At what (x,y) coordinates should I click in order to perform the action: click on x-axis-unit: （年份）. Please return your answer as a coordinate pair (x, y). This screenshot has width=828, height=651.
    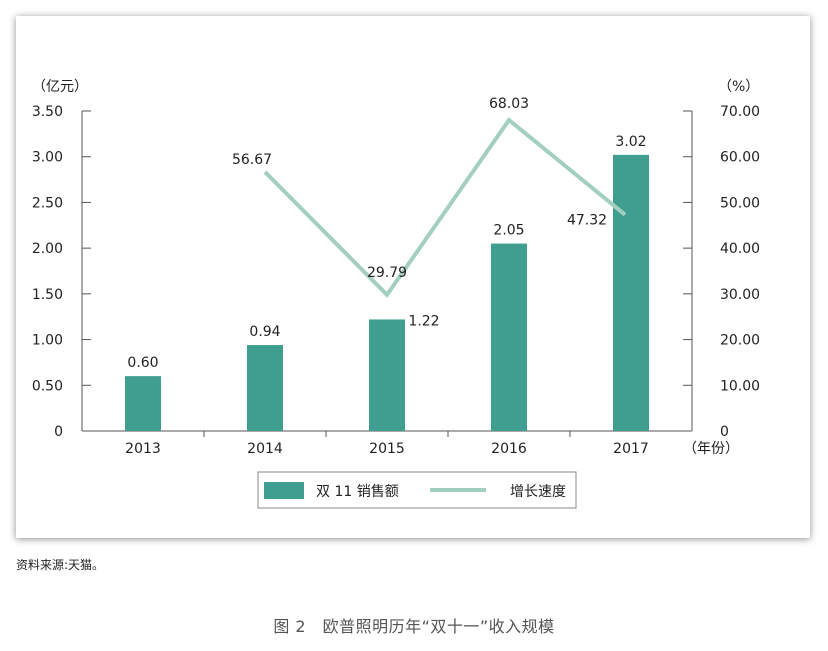
    Looking at the image, I should click on (711, 449).